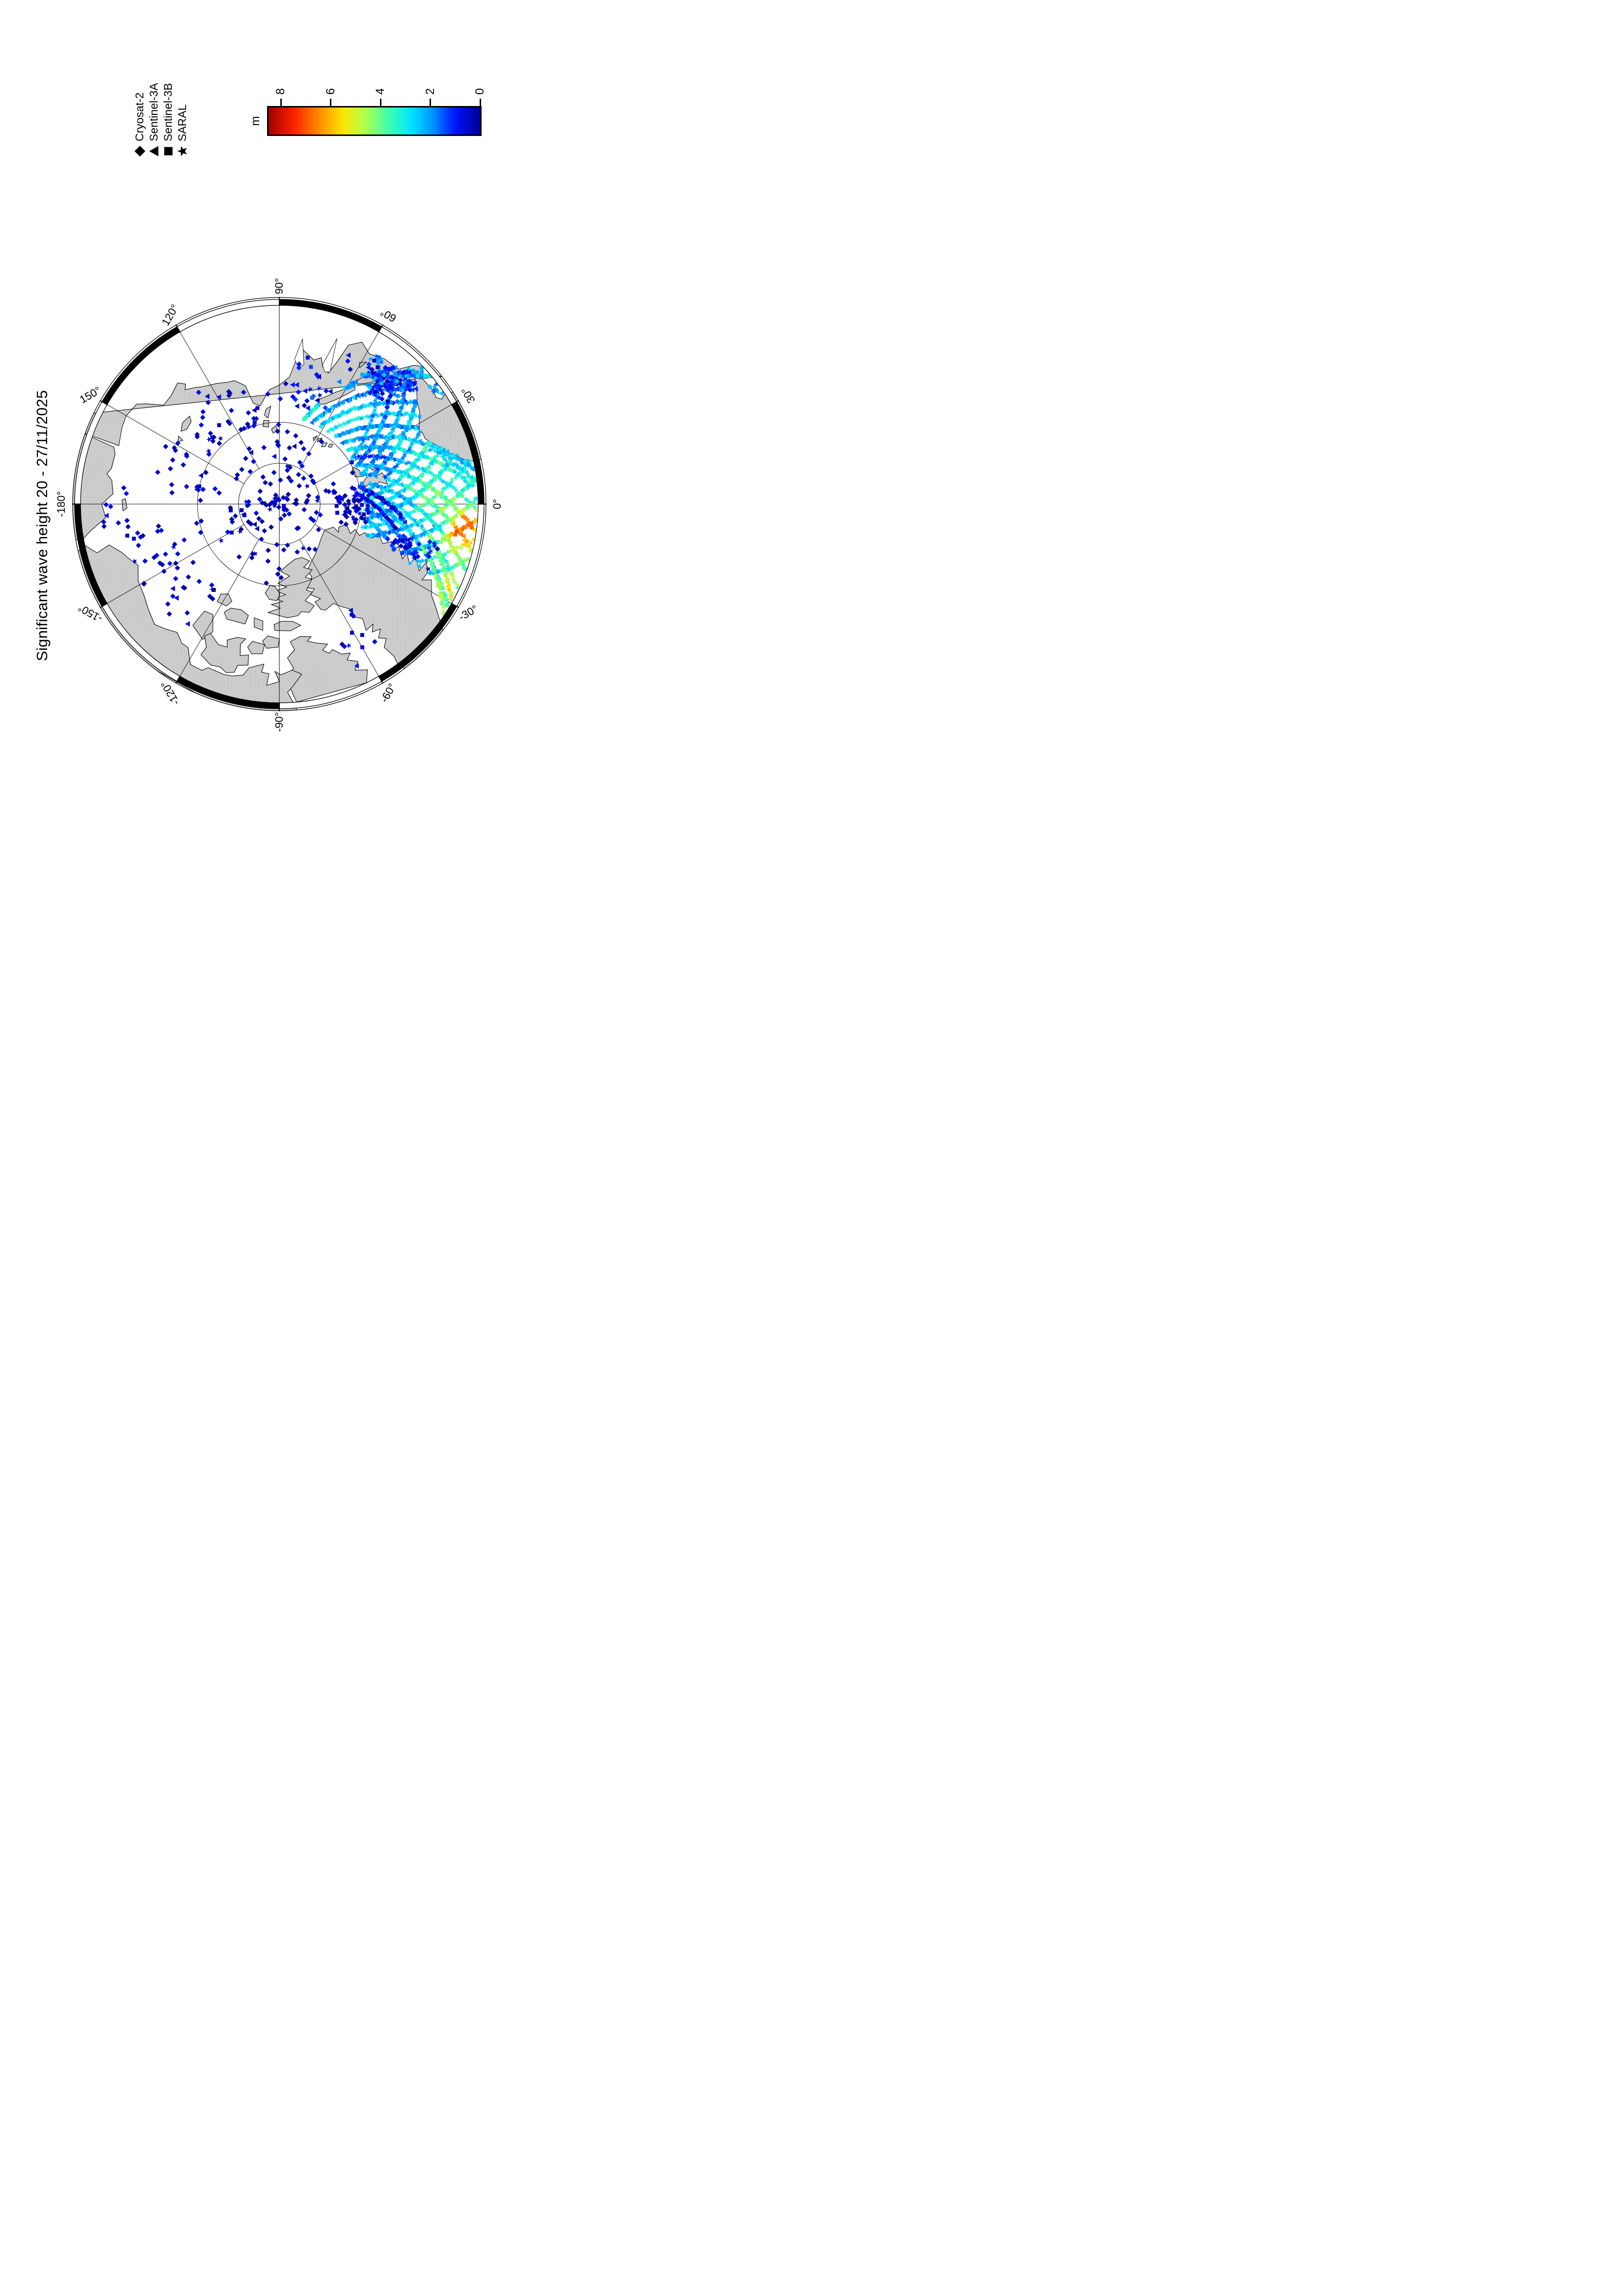 This screenshot has width=1623, height=2296. I want to click on colorbar: m 8 6 4 2 0, so click(368, 101).